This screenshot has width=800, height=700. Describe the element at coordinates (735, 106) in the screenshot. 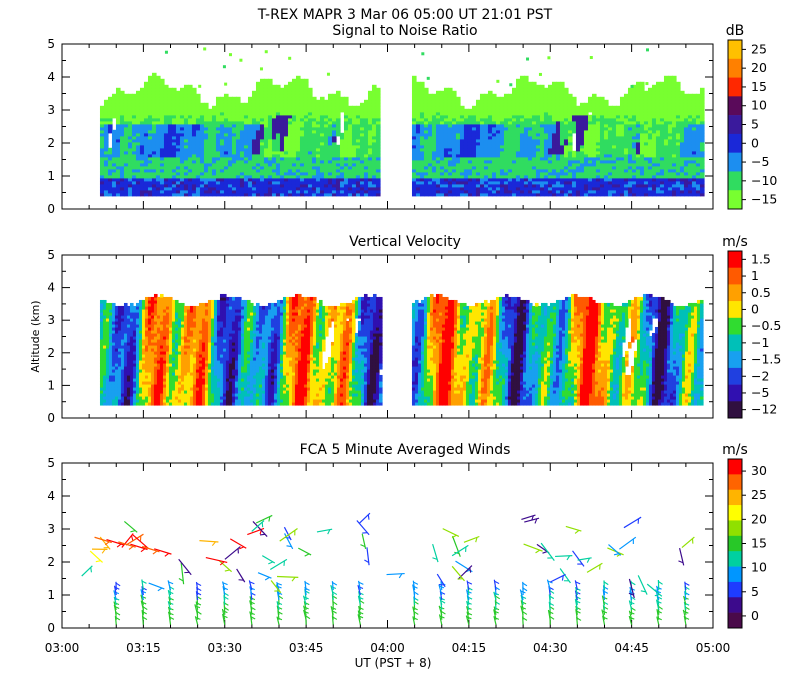

I see `colorbar-swatch` at that location.